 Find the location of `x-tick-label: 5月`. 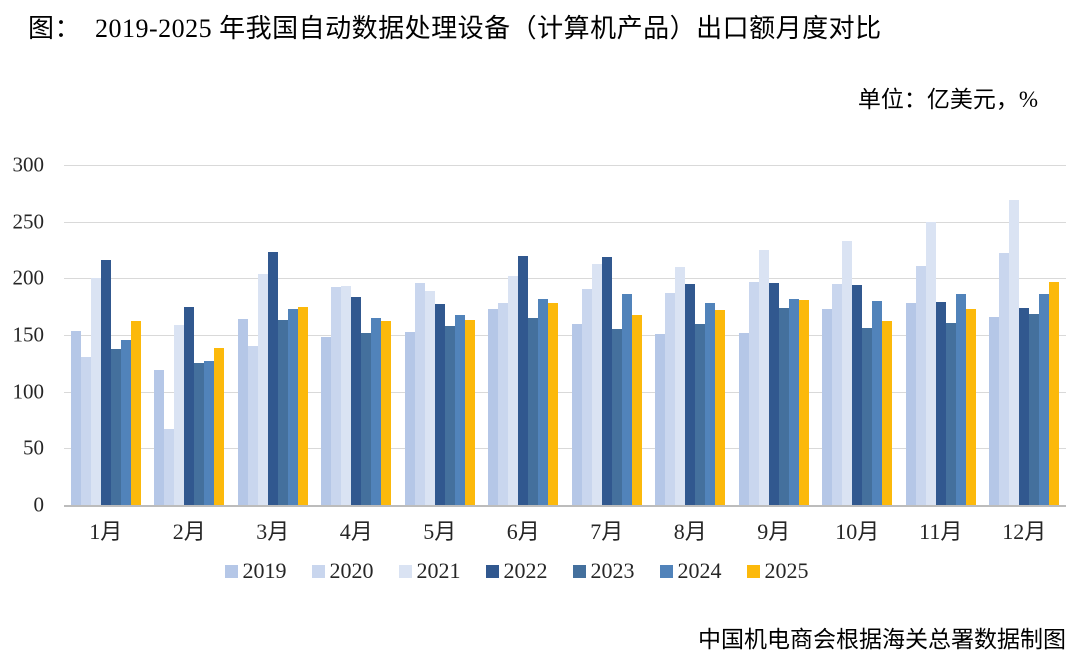

x-tick-label: 5月 is located at coordinates (440, 531).